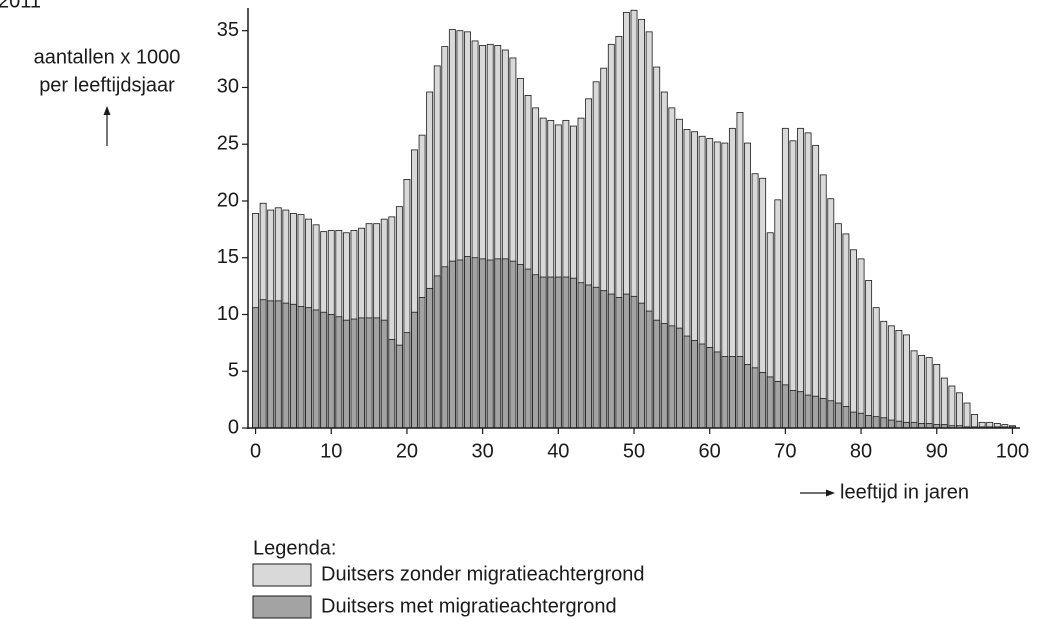  I want to click on x-tick-label: 10, so click(331, 451).